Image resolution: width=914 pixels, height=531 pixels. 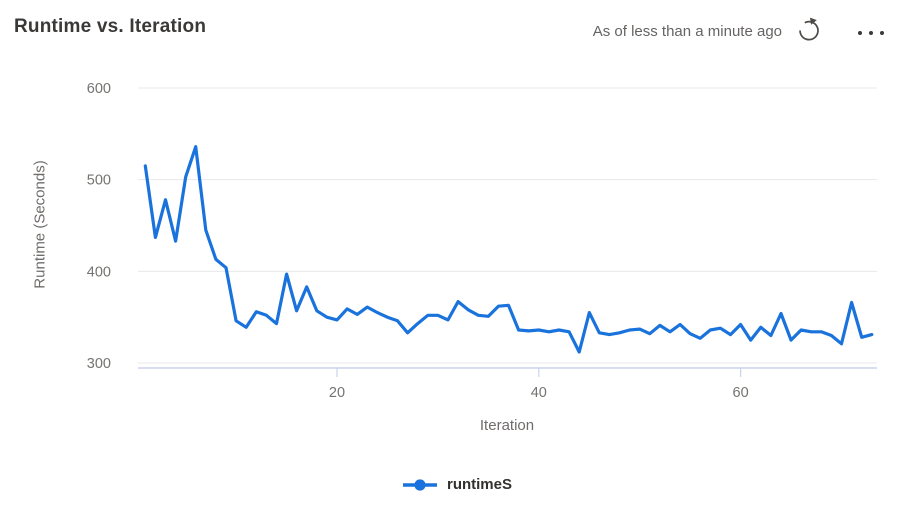 I want to click on legend-item-runtimes: runtimeS, so click(x=457, y=484).